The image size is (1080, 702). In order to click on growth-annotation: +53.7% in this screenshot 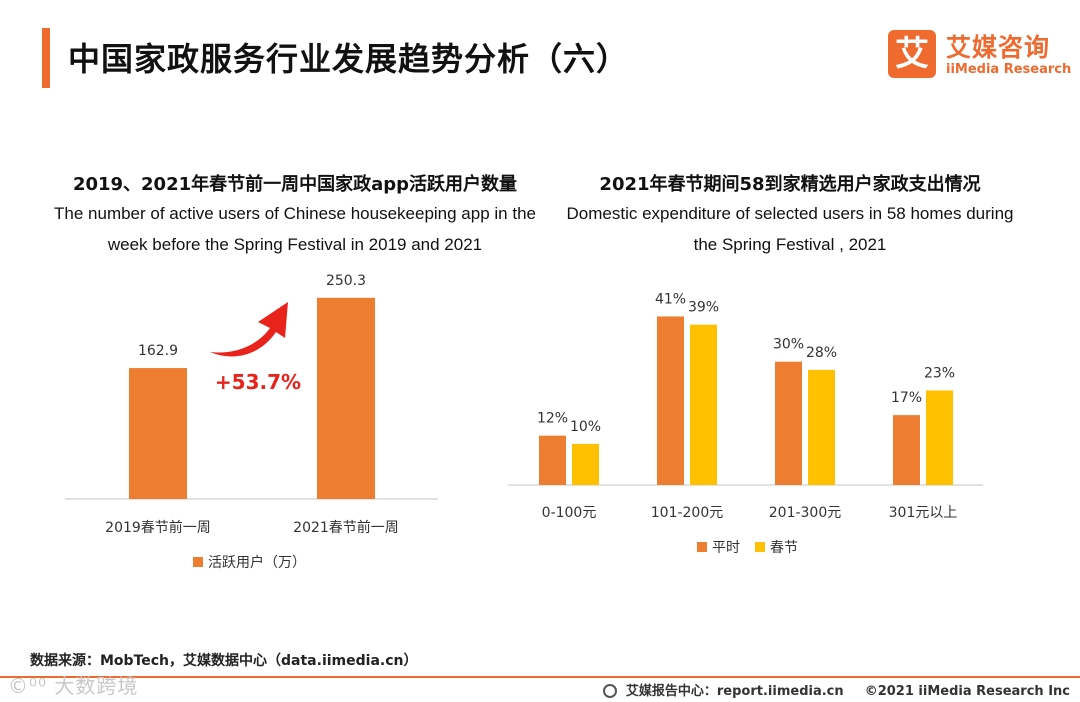, I will do `click(258, 382)`.